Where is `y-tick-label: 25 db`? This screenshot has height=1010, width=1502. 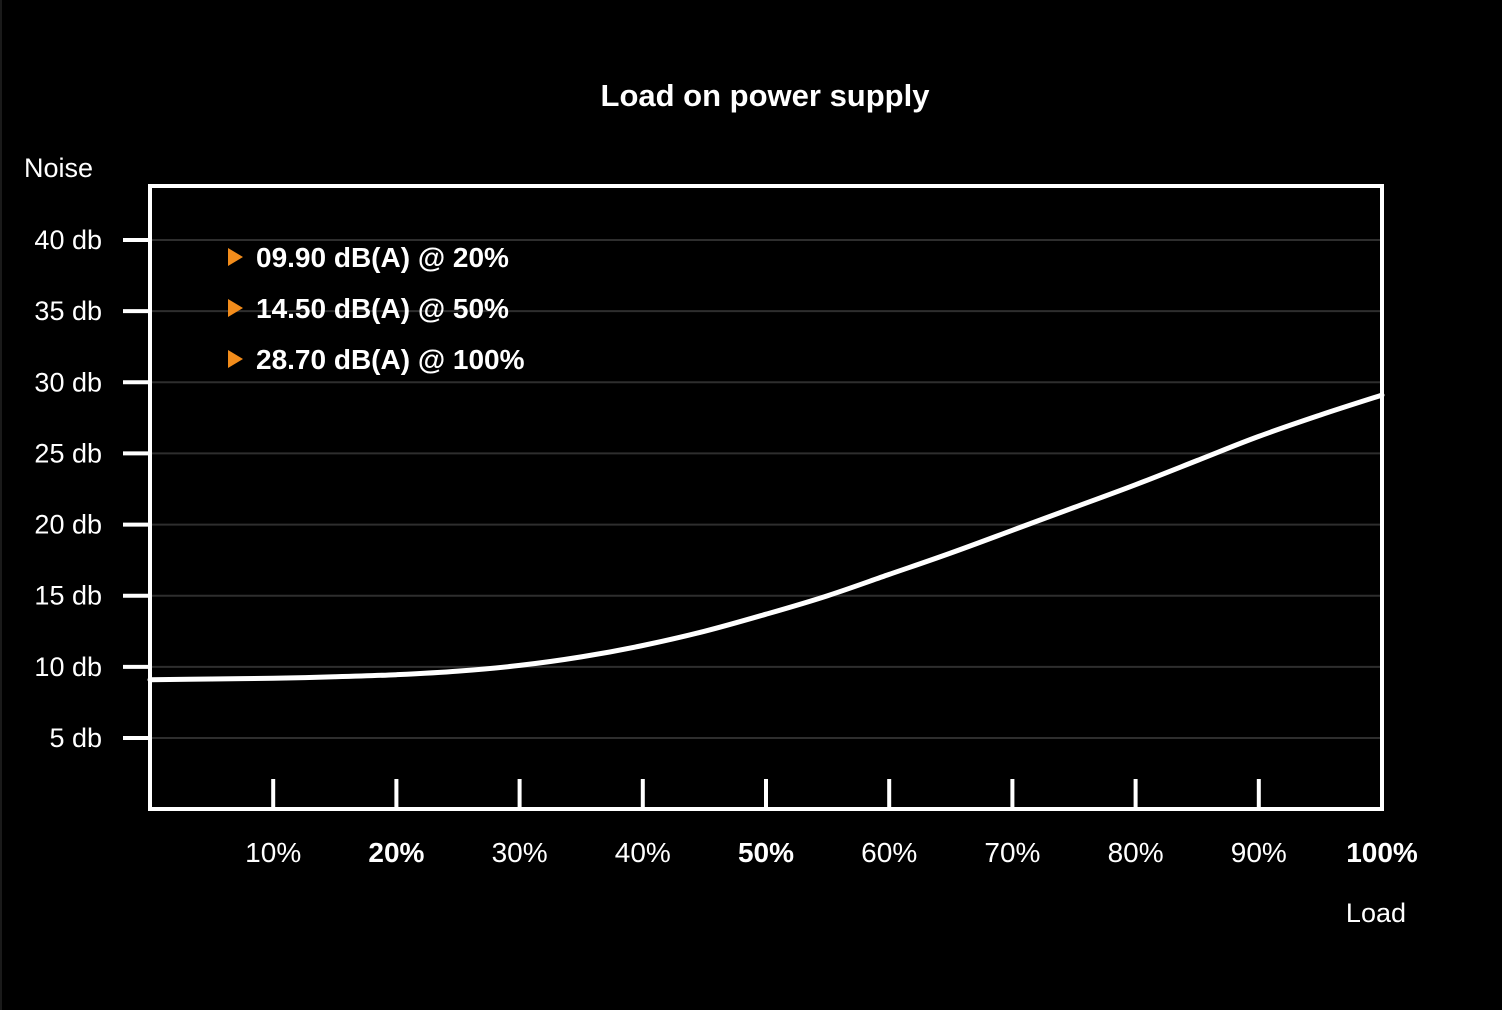 y-tick-label: 25 db is located at coordinates (68, 453).